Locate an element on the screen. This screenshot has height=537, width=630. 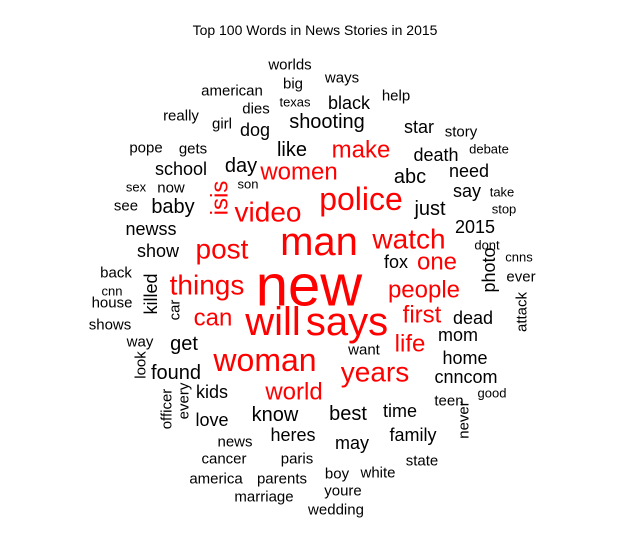
word-officer: officer is located at coordinates (167, 409).